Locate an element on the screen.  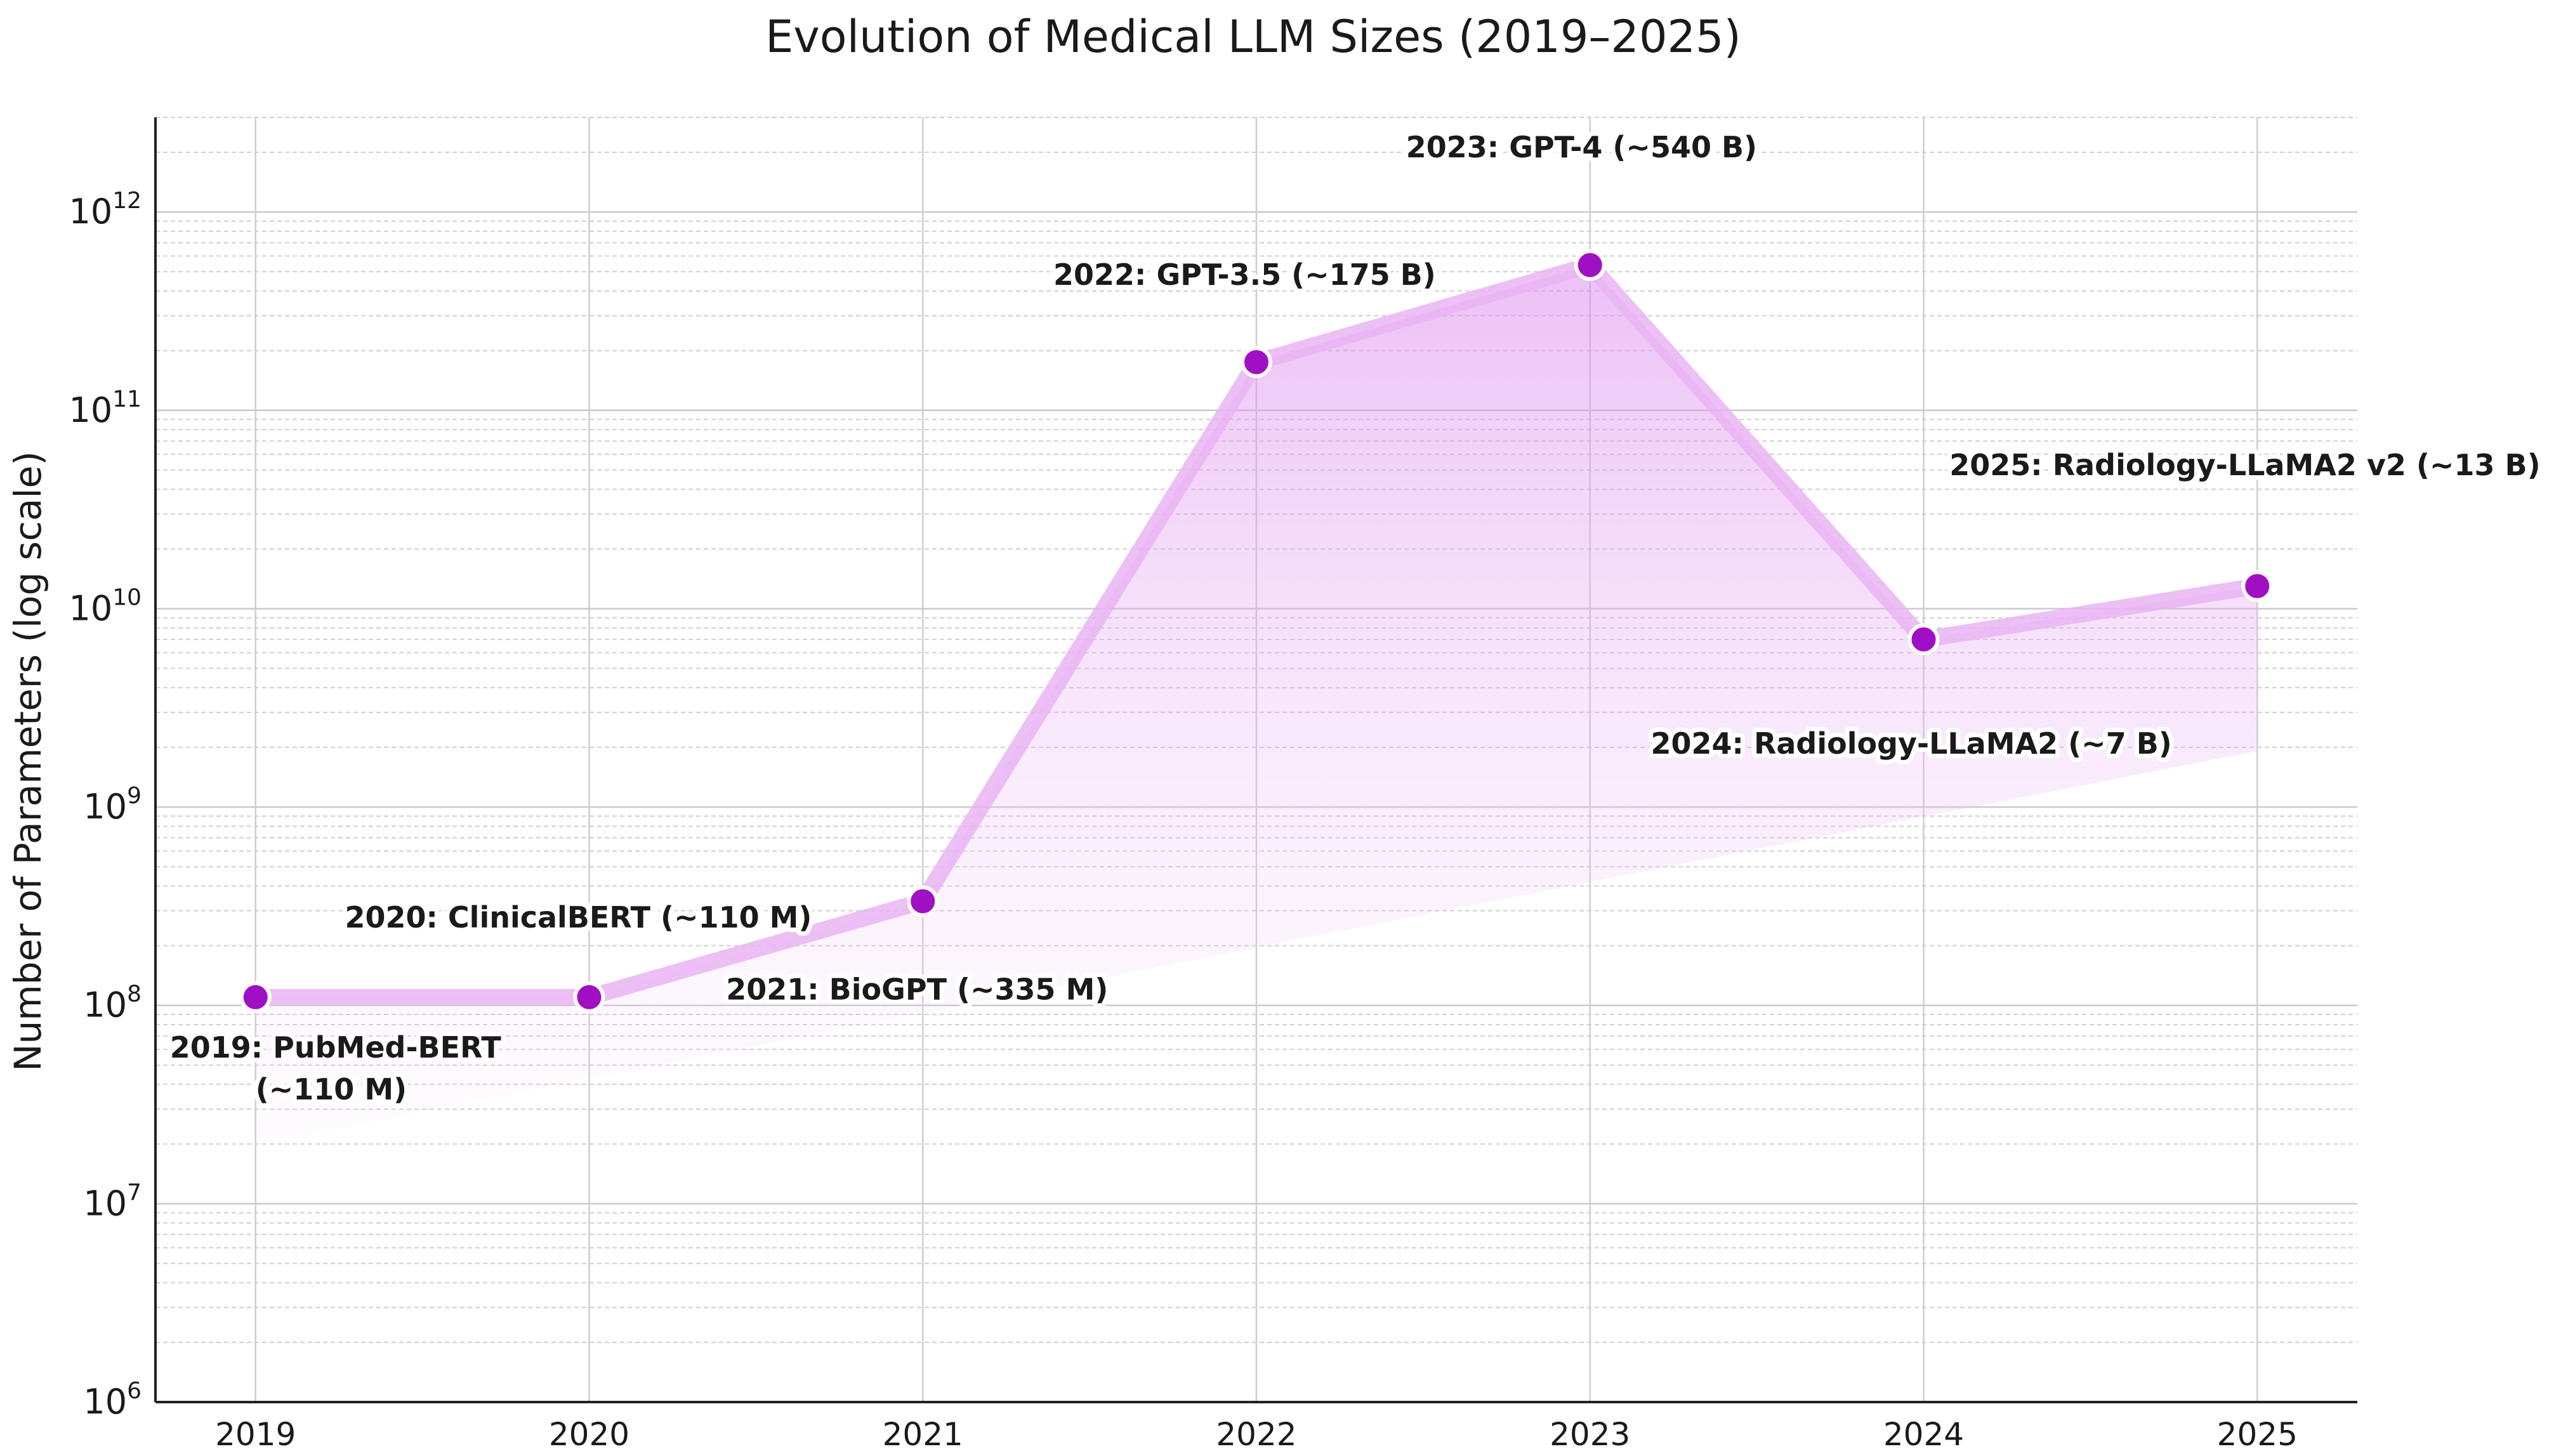
x-tick-label: 2024 is located at coordinates (1923, 1434).